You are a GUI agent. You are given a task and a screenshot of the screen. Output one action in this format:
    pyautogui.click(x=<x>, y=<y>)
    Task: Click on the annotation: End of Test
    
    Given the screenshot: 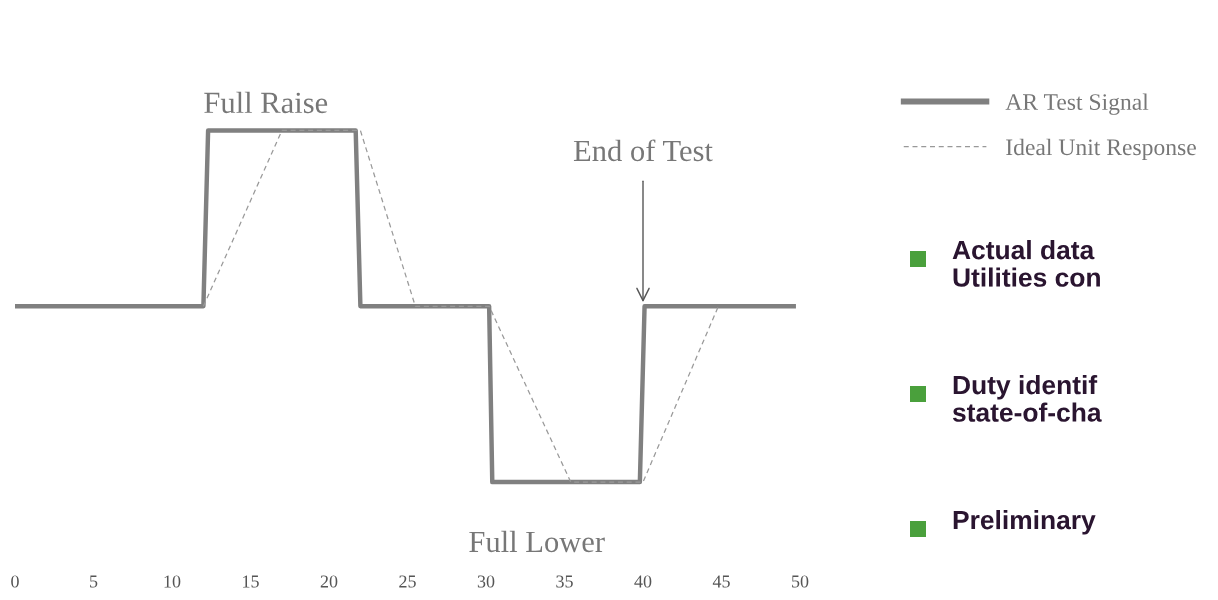 What is the action you would take?
    pyautogui.click(x=643, y=150)
    